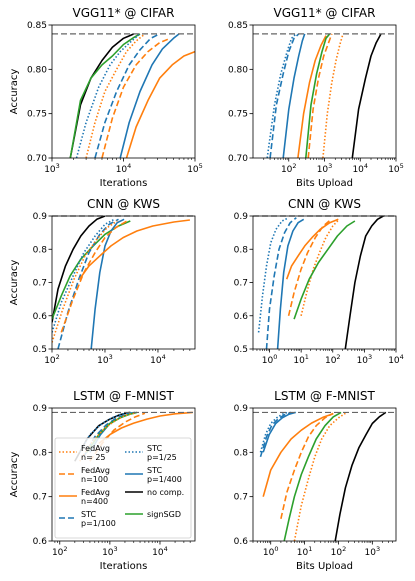 This screenshot has height=581, width=415. Describe the element at coordinates (98, 523) in the screenshot. I see `legend-label: p=1/100` at that location.